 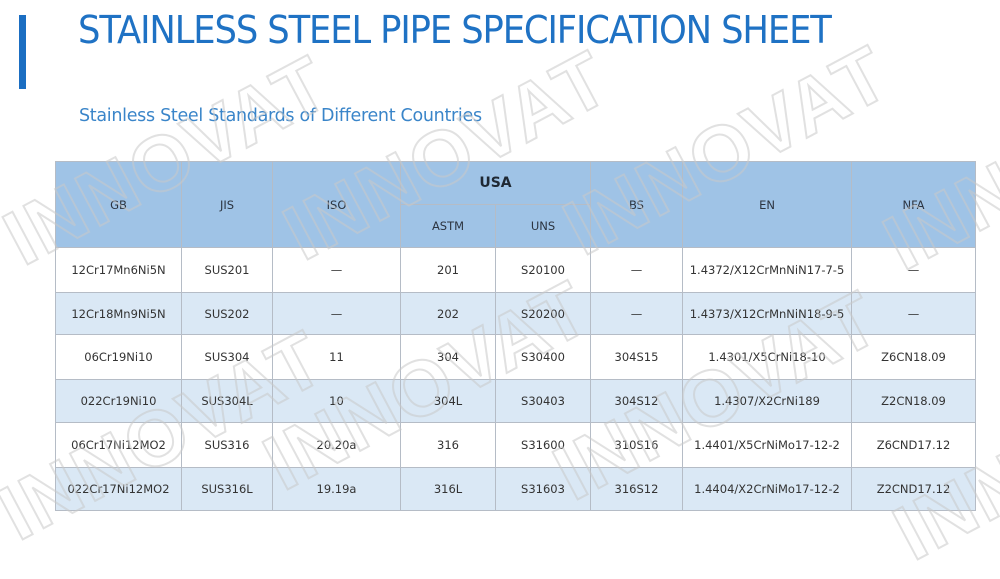 I want to click on cell-bs: 304S15, so click(x=636, y=357).